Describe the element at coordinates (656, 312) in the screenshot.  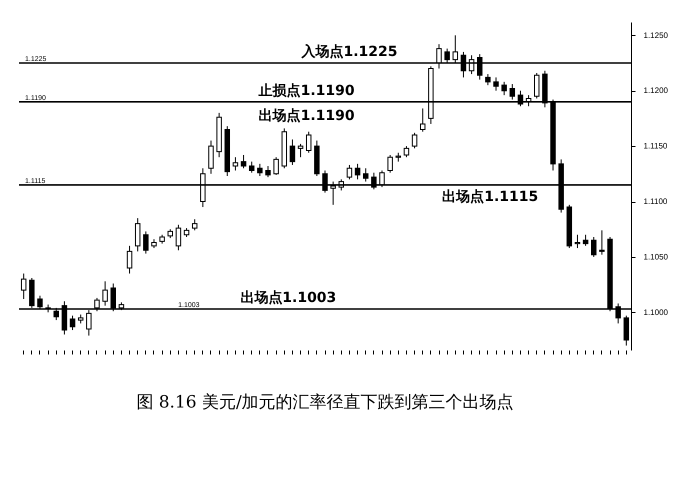
I see `y-tick-label: 1.1000` at that location.